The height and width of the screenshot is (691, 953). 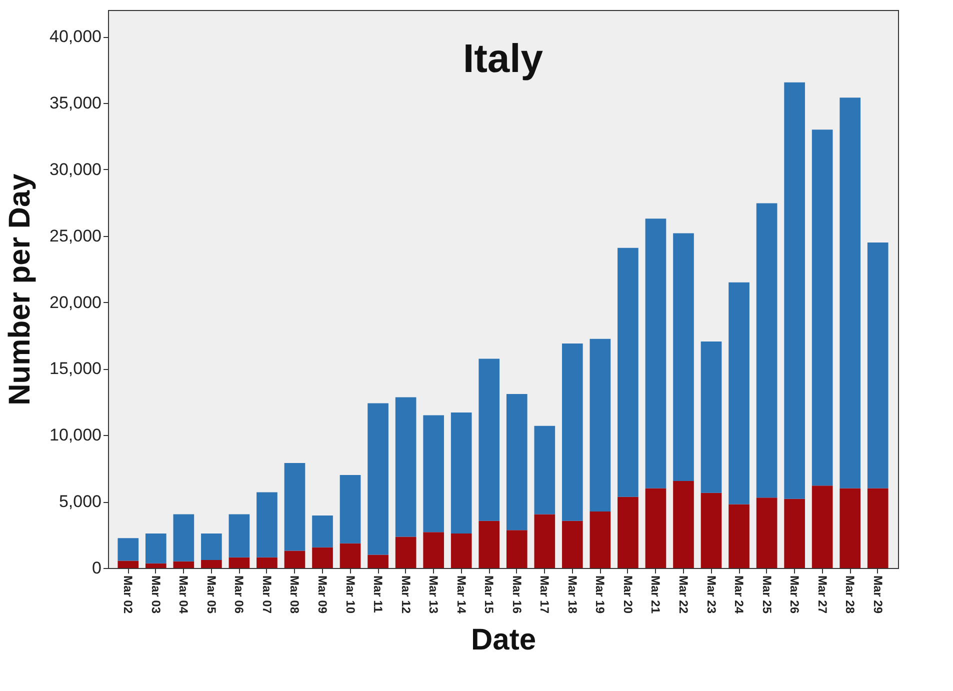 I want to click on x-tick-label: Mar 13, so click(x=433, y=595).